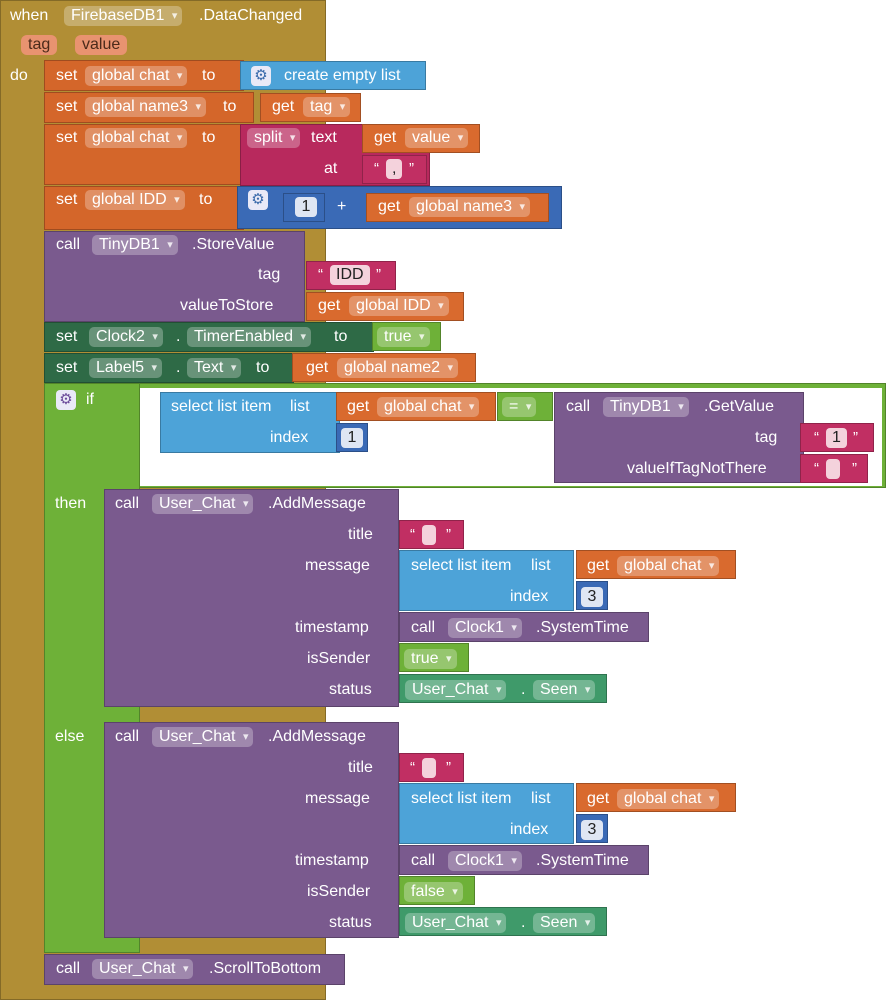 This screenshot has width=886, height=1000. What do you see at coordinates (327, 107) in the screenshot?
I see `var-dropdown-tag: tag` at bounding box center [327, 107].